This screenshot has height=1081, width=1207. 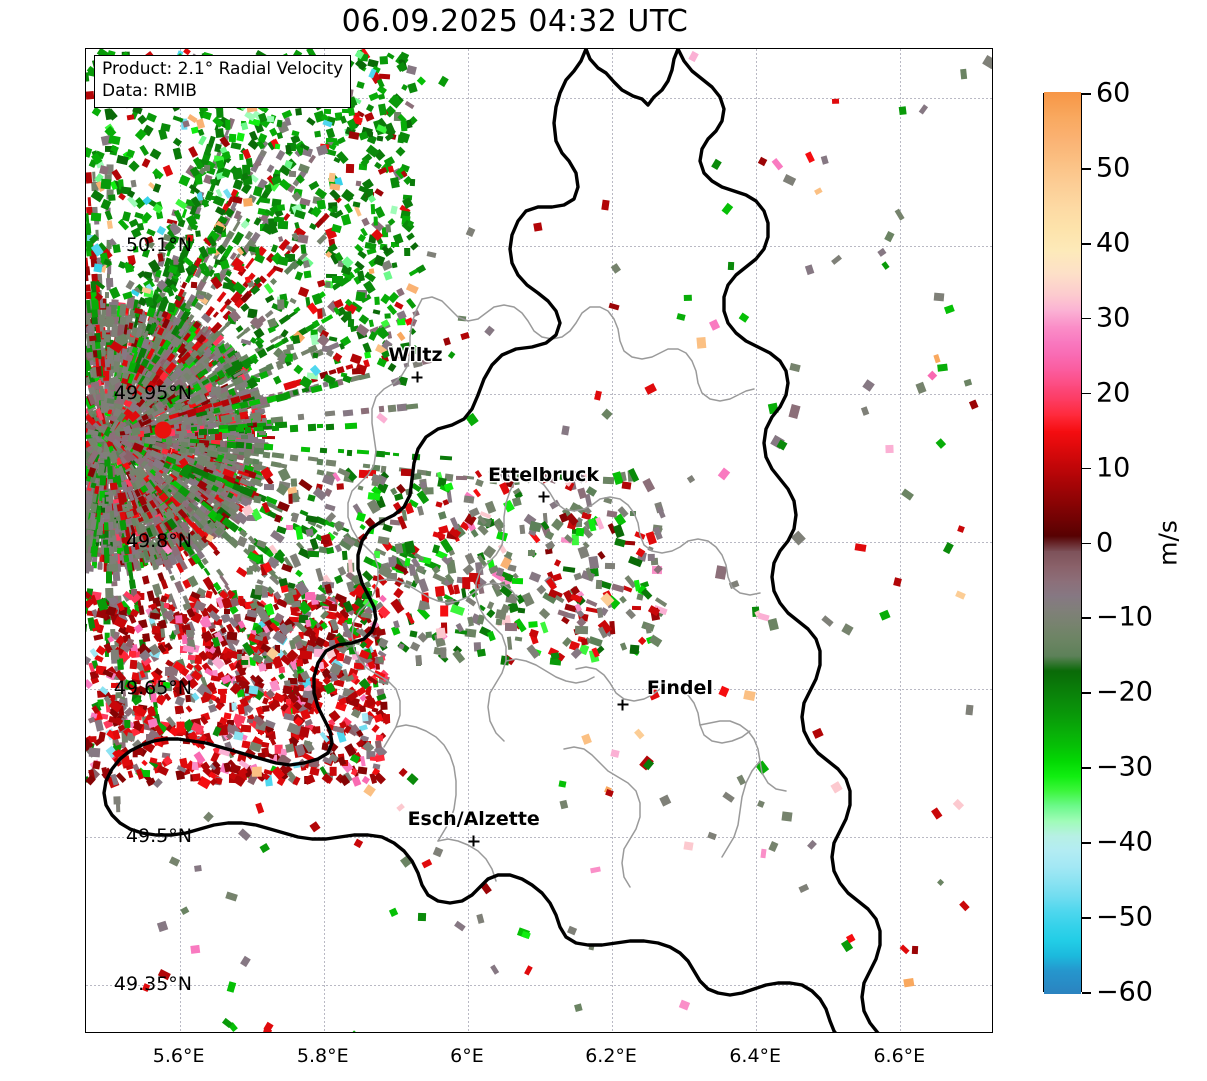 What do you see at coordinates (515, 21) in the screenshot?
I see `figure-title: 06.09.2025 04:32 UTC` at bounding box center [515, 21].